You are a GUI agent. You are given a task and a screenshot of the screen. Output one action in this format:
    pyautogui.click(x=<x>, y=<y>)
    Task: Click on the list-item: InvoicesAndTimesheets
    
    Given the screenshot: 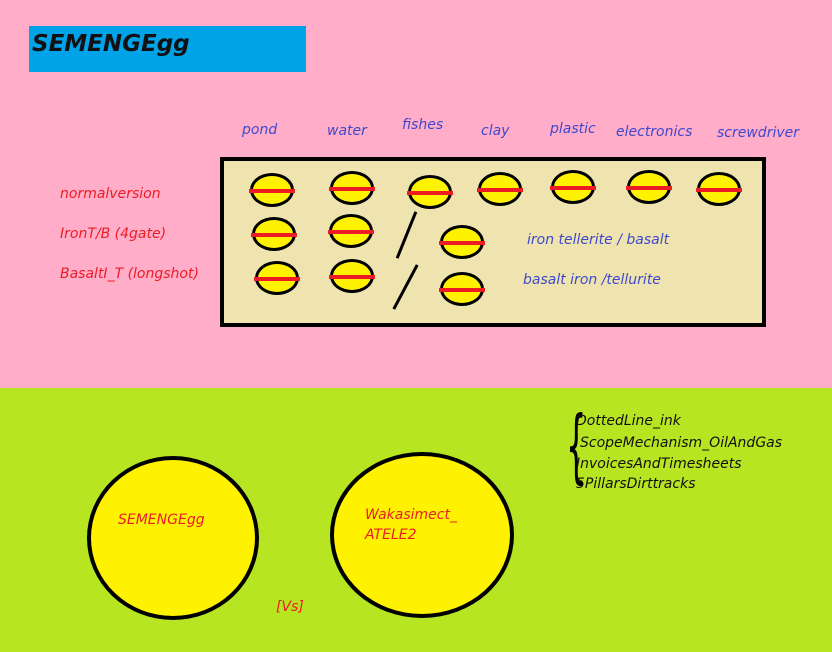 What is the action you would take?
    pyautogui.click(x=659, y=464)
    